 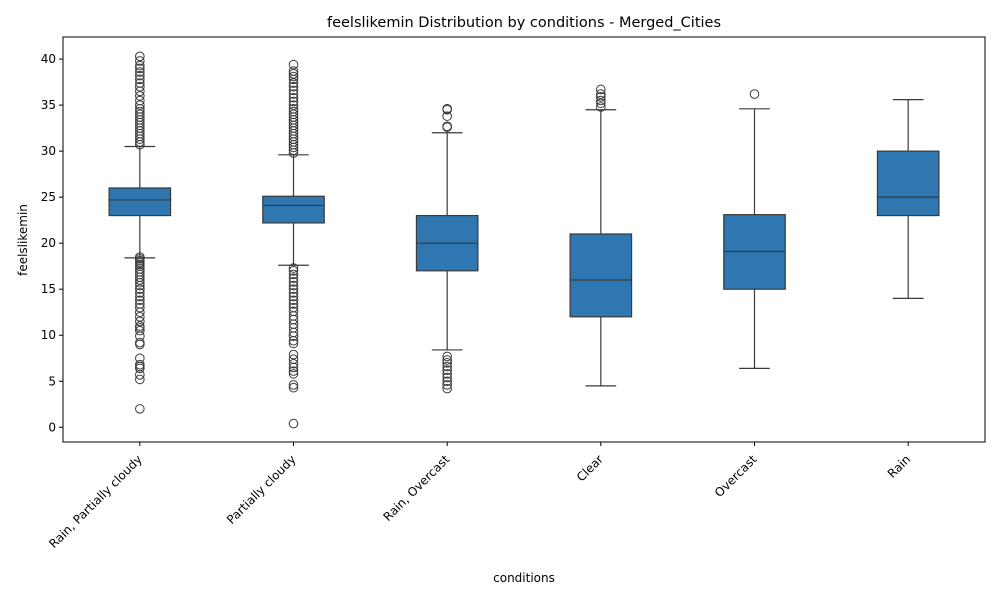 I want to click on y-tick-label: 35, so click(x=48, y=105).